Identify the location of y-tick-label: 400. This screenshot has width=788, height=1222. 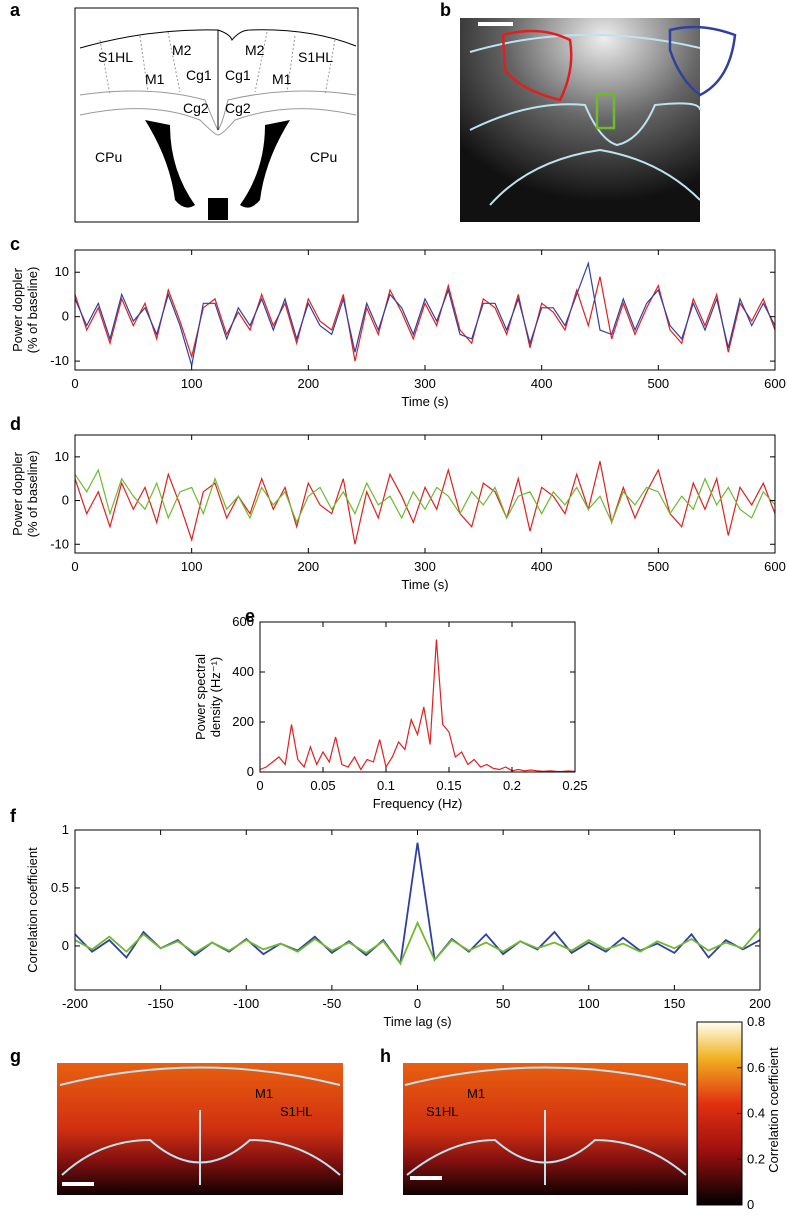
(243, 671).